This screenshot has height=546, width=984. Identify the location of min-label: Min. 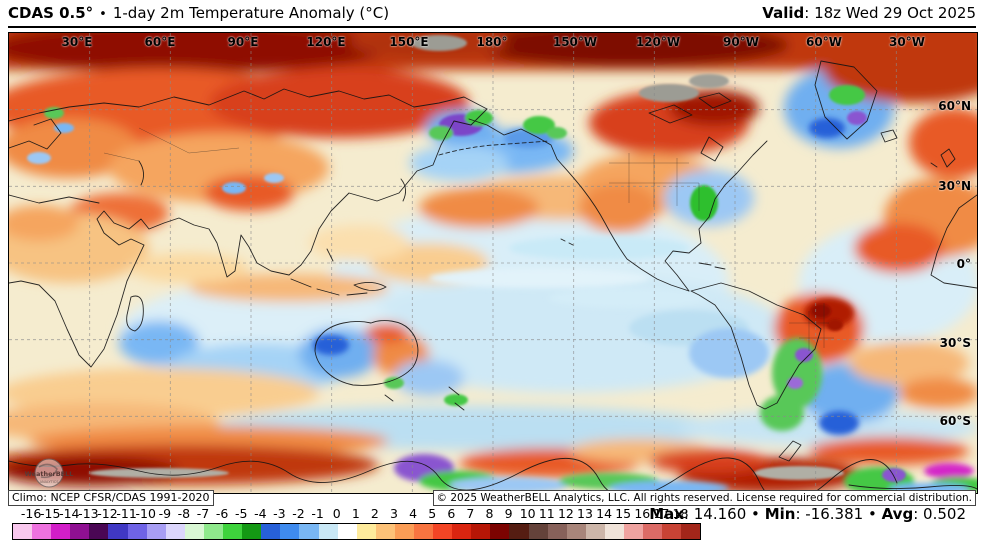
(780, 514).